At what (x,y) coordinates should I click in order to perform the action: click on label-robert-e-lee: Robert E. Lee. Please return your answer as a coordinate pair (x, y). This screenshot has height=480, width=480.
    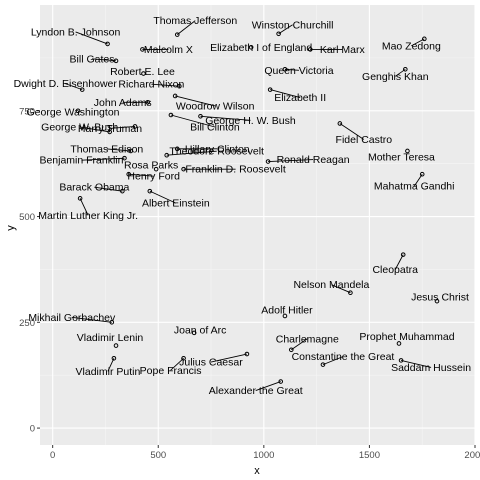
    Looking at the image, I should click on (142, 72).